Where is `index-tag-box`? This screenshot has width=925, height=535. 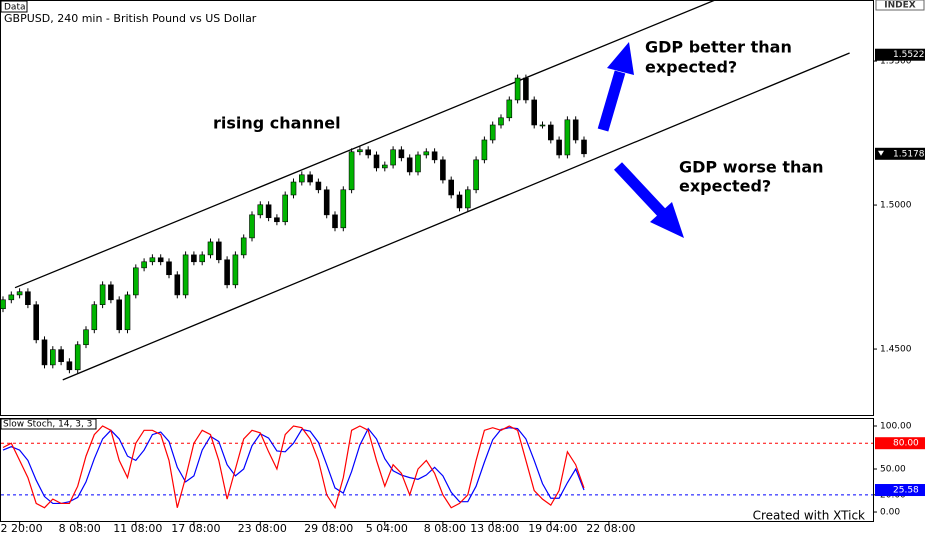
index-tag-box is located at coordinates (900, 5).